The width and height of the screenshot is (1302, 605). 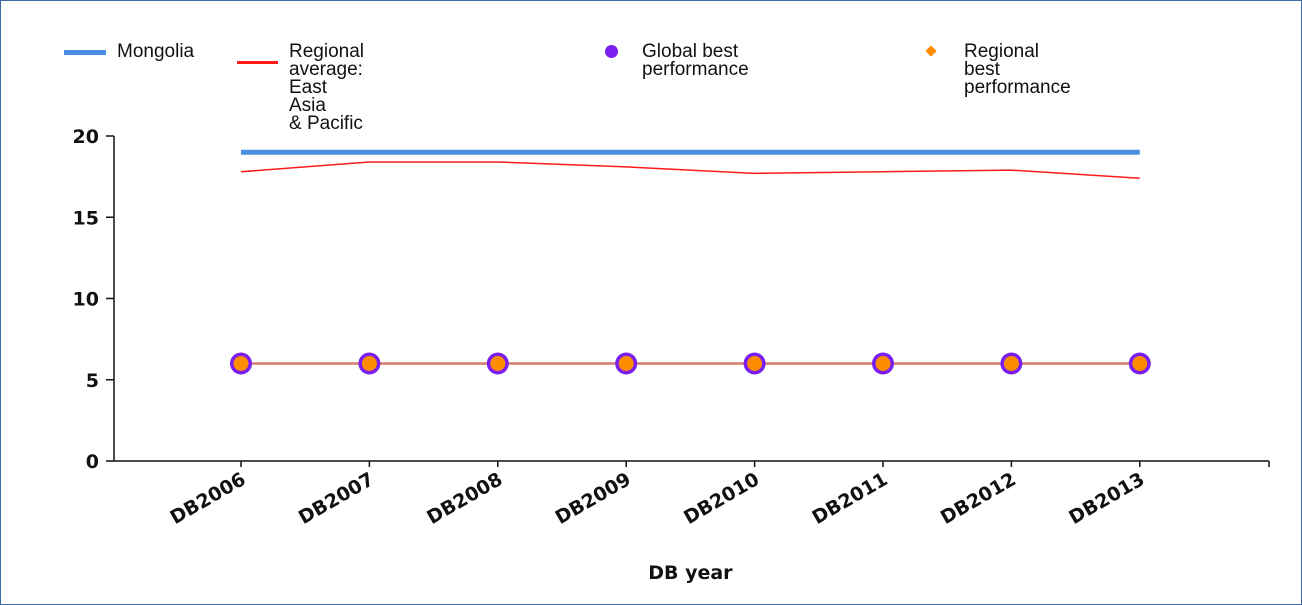 I want to click on x-tick-label: DB2012, so click(x=978, y=498).